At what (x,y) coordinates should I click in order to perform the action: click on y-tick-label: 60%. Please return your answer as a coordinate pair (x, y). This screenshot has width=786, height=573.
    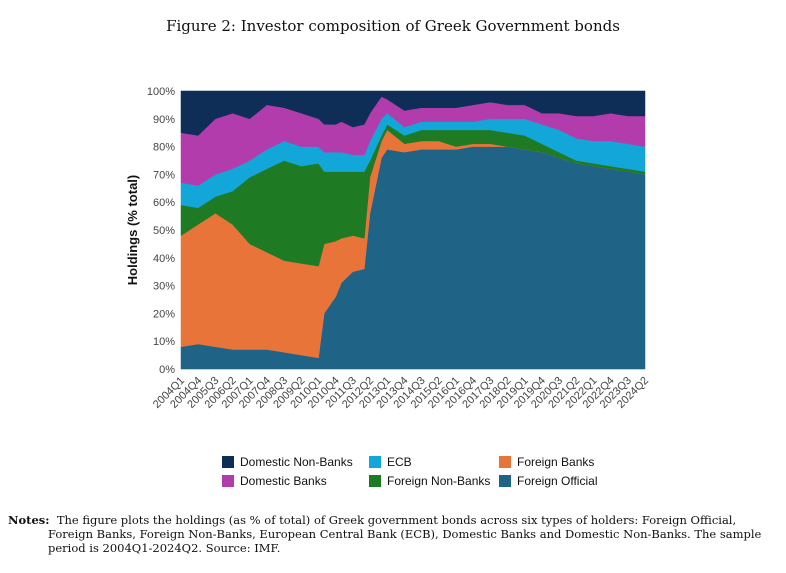
    Looking at the image, I should click on (164, 203).